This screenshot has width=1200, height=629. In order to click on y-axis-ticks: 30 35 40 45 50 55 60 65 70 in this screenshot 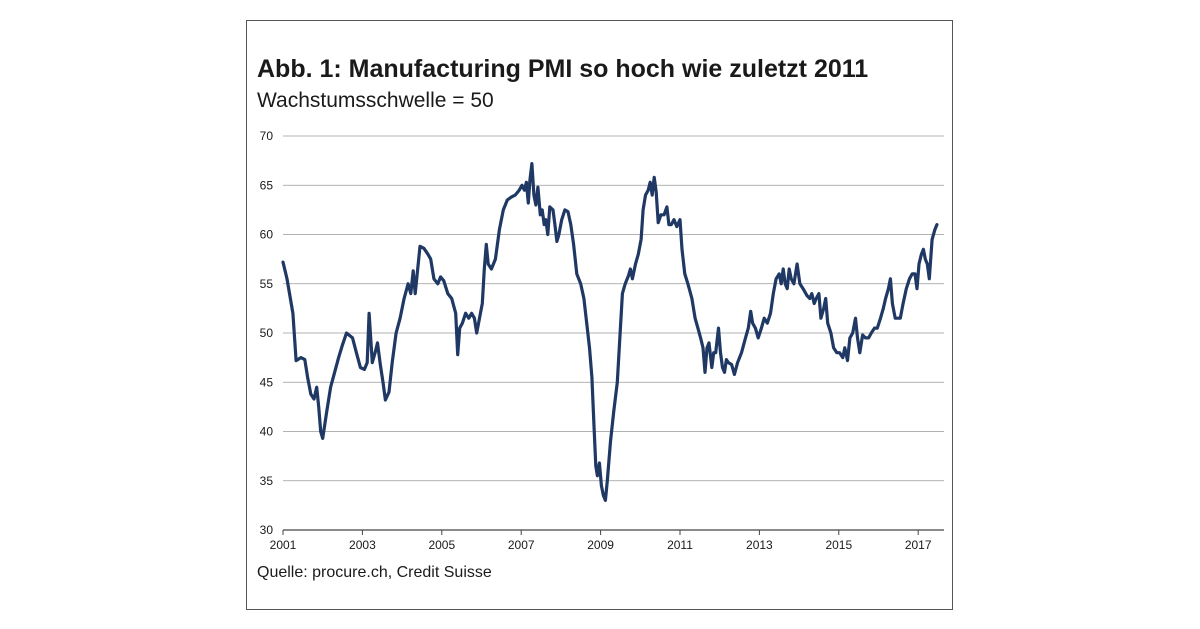, I will do `click(267, 333)`.